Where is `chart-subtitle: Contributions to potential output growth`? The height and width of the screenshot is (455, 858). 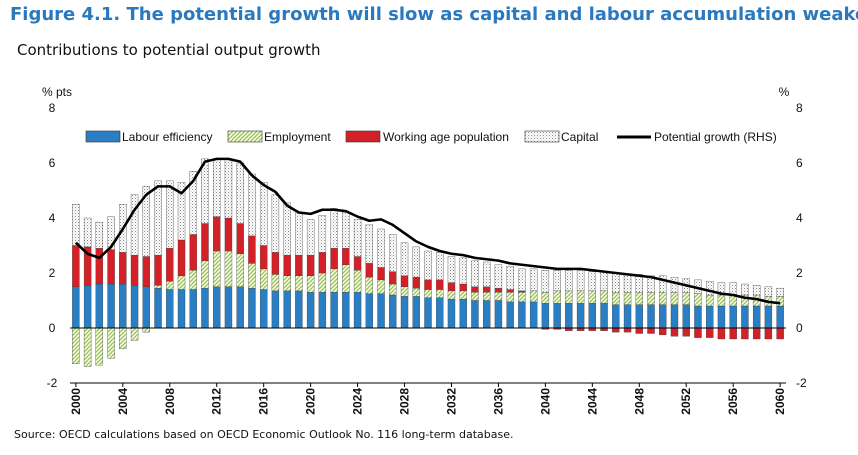
chart-subtitle: Contributions to potential output growth is located at coordinates (169, 50).